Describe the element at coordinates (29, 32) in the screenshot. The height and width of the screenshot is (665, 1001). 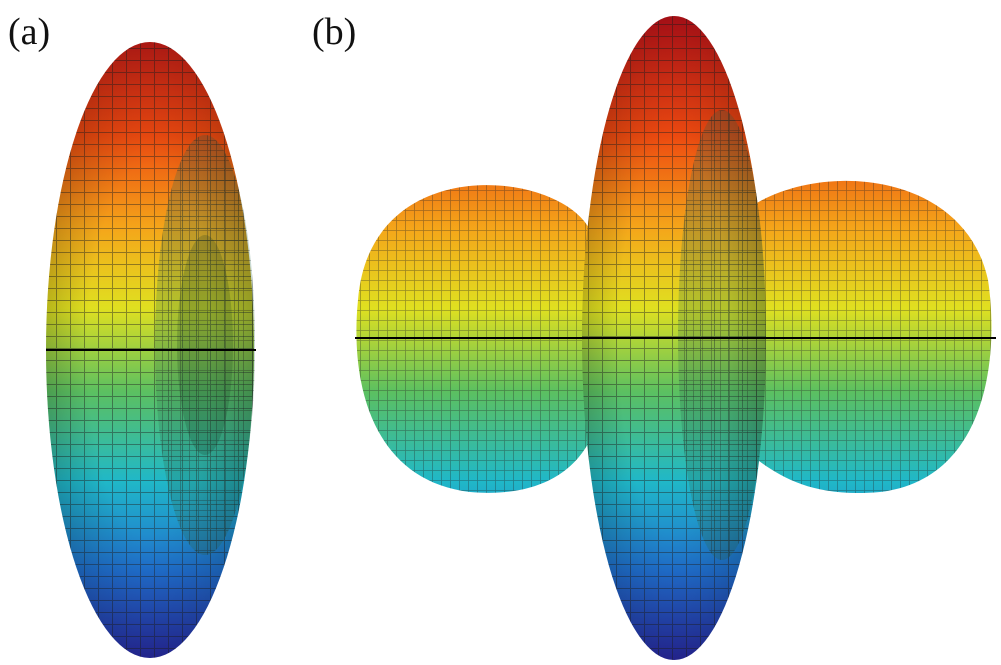
I see `panel-label: (a)` at that location.